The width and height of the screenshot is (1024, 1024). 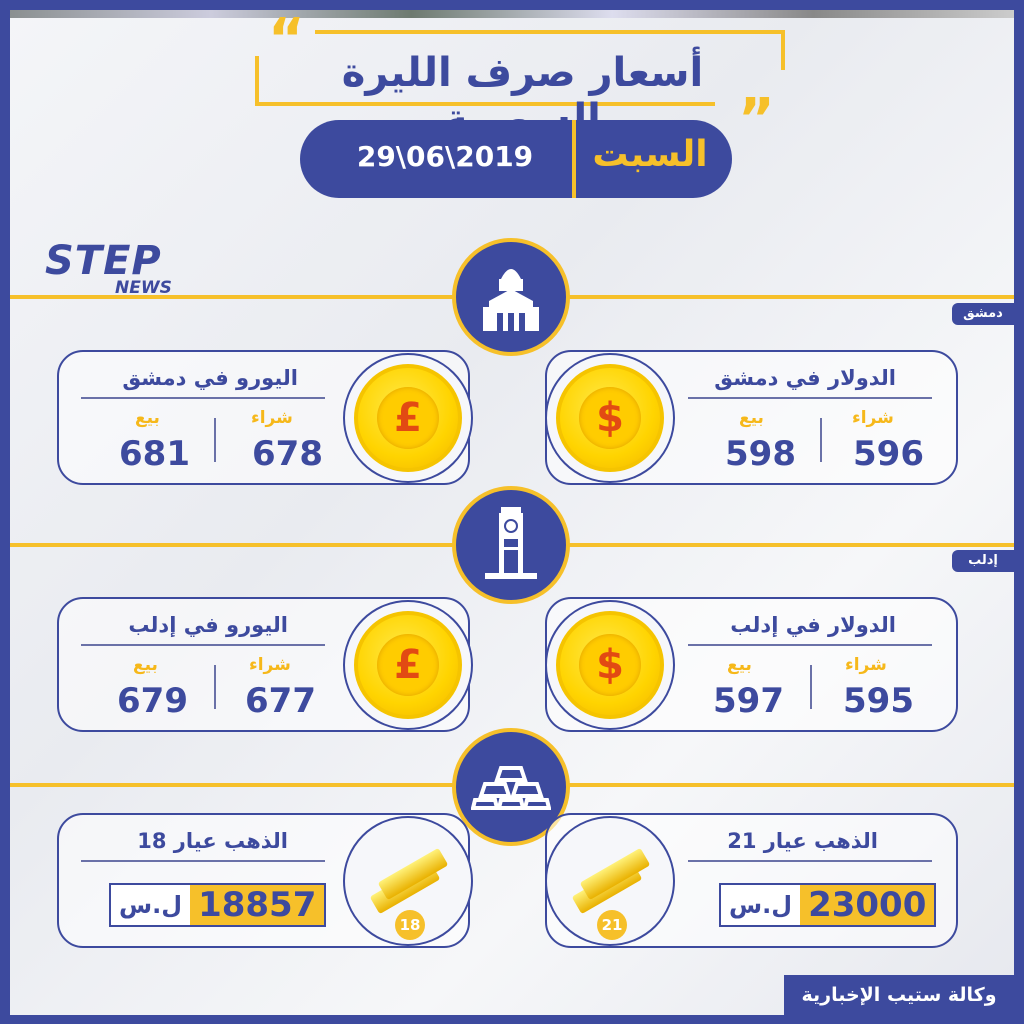 What do you see at coordinates (208, 625) in the screenshot?
I see `card-title: اليورو في إدلب` at bounding box center [208, 625].